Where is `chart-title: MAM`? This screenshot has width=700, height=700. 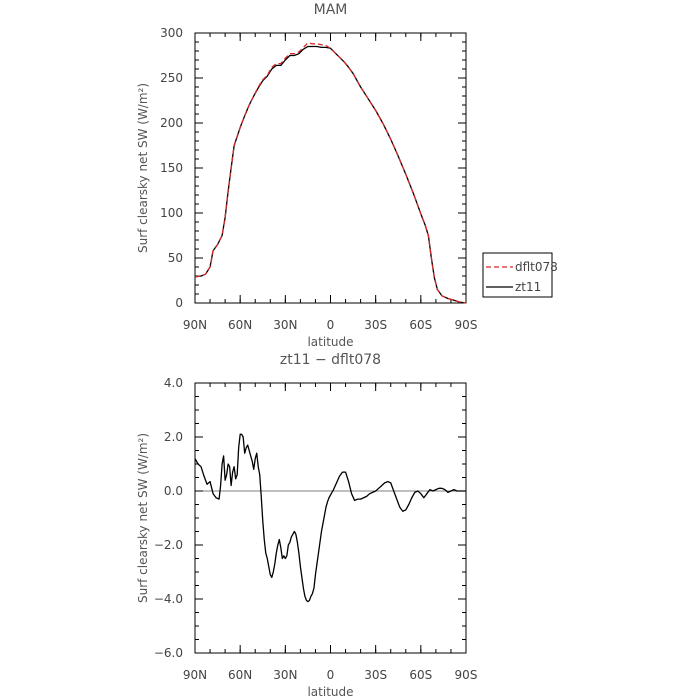
chart-title: MAM is located at coordinates (331, 10).